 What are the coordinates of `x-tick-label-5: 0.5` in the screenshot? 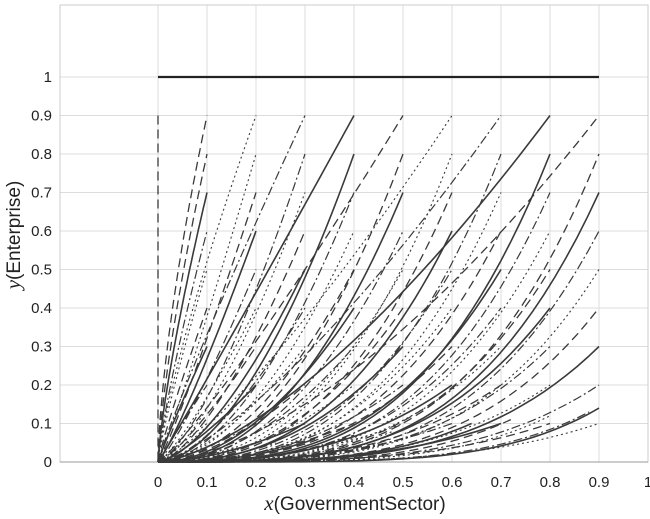 It's located at (403, 482).